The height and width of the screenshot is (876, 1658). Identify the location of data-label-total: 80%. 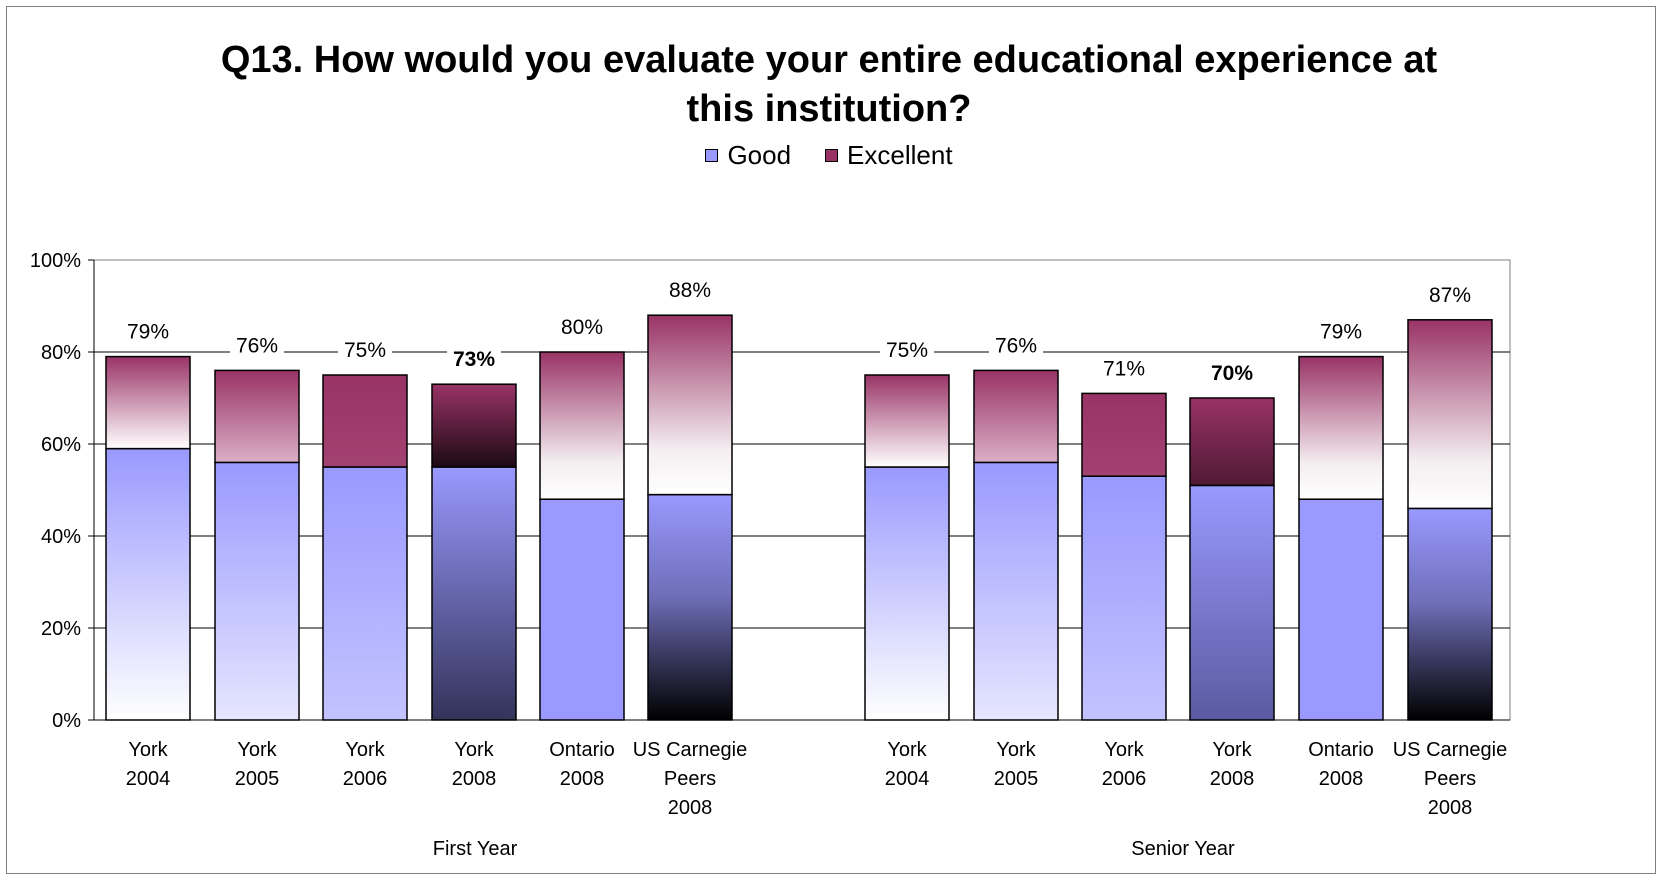
(582, 327).